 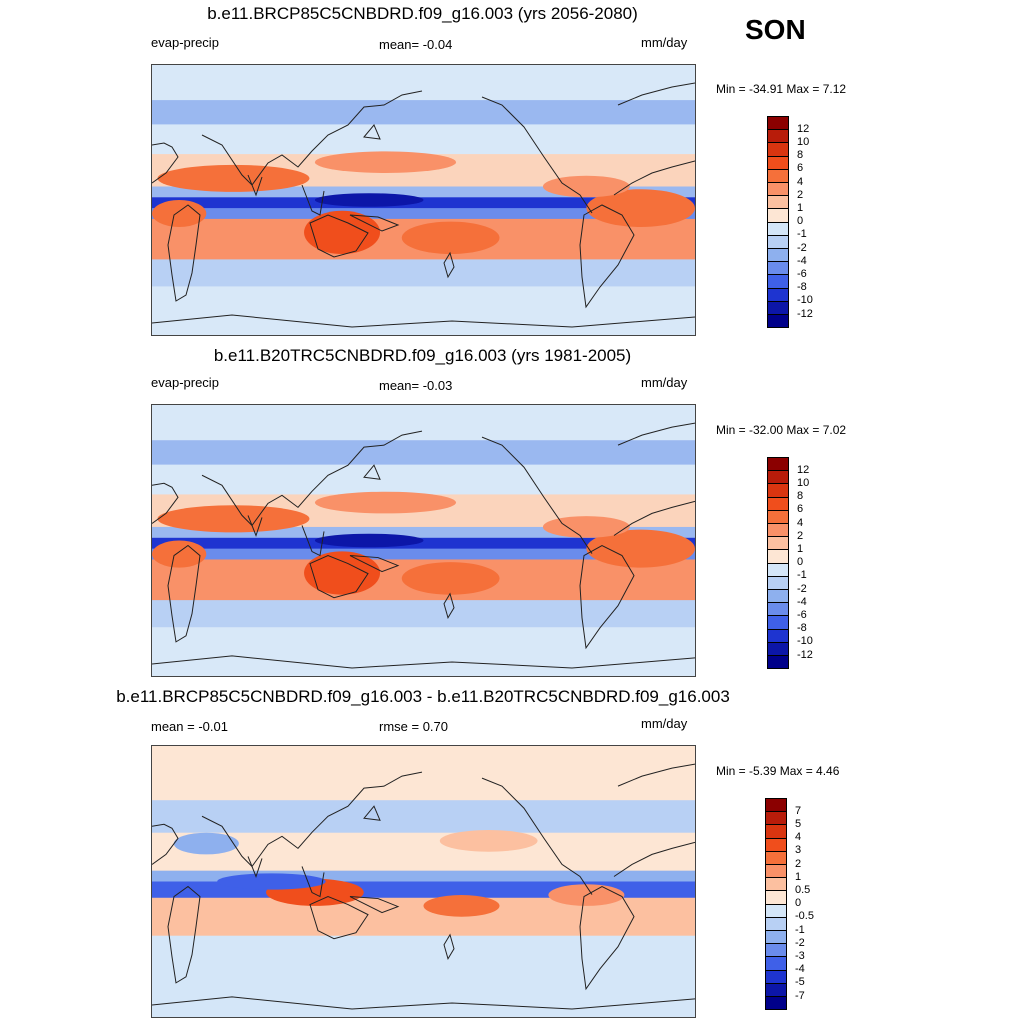 What do you see at coordinates (778, 771) in the screenshot?
I see `panel-3-minmax: Min = -5.39 Max = 4.46` at bounding box center [778, 771].